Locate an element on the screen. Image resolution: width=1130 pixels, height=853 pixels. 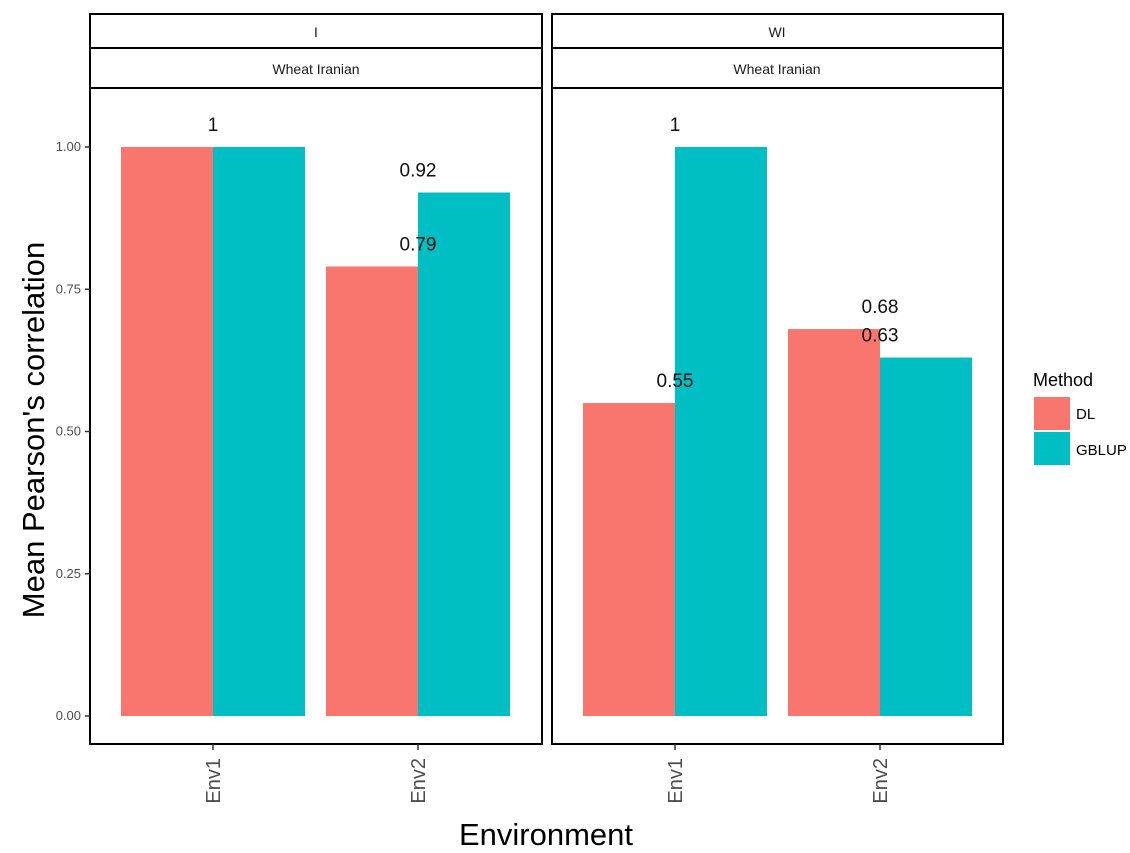
x-axis: Env1 Env2 Env1 Env2 is located at coordinates (547, 774).